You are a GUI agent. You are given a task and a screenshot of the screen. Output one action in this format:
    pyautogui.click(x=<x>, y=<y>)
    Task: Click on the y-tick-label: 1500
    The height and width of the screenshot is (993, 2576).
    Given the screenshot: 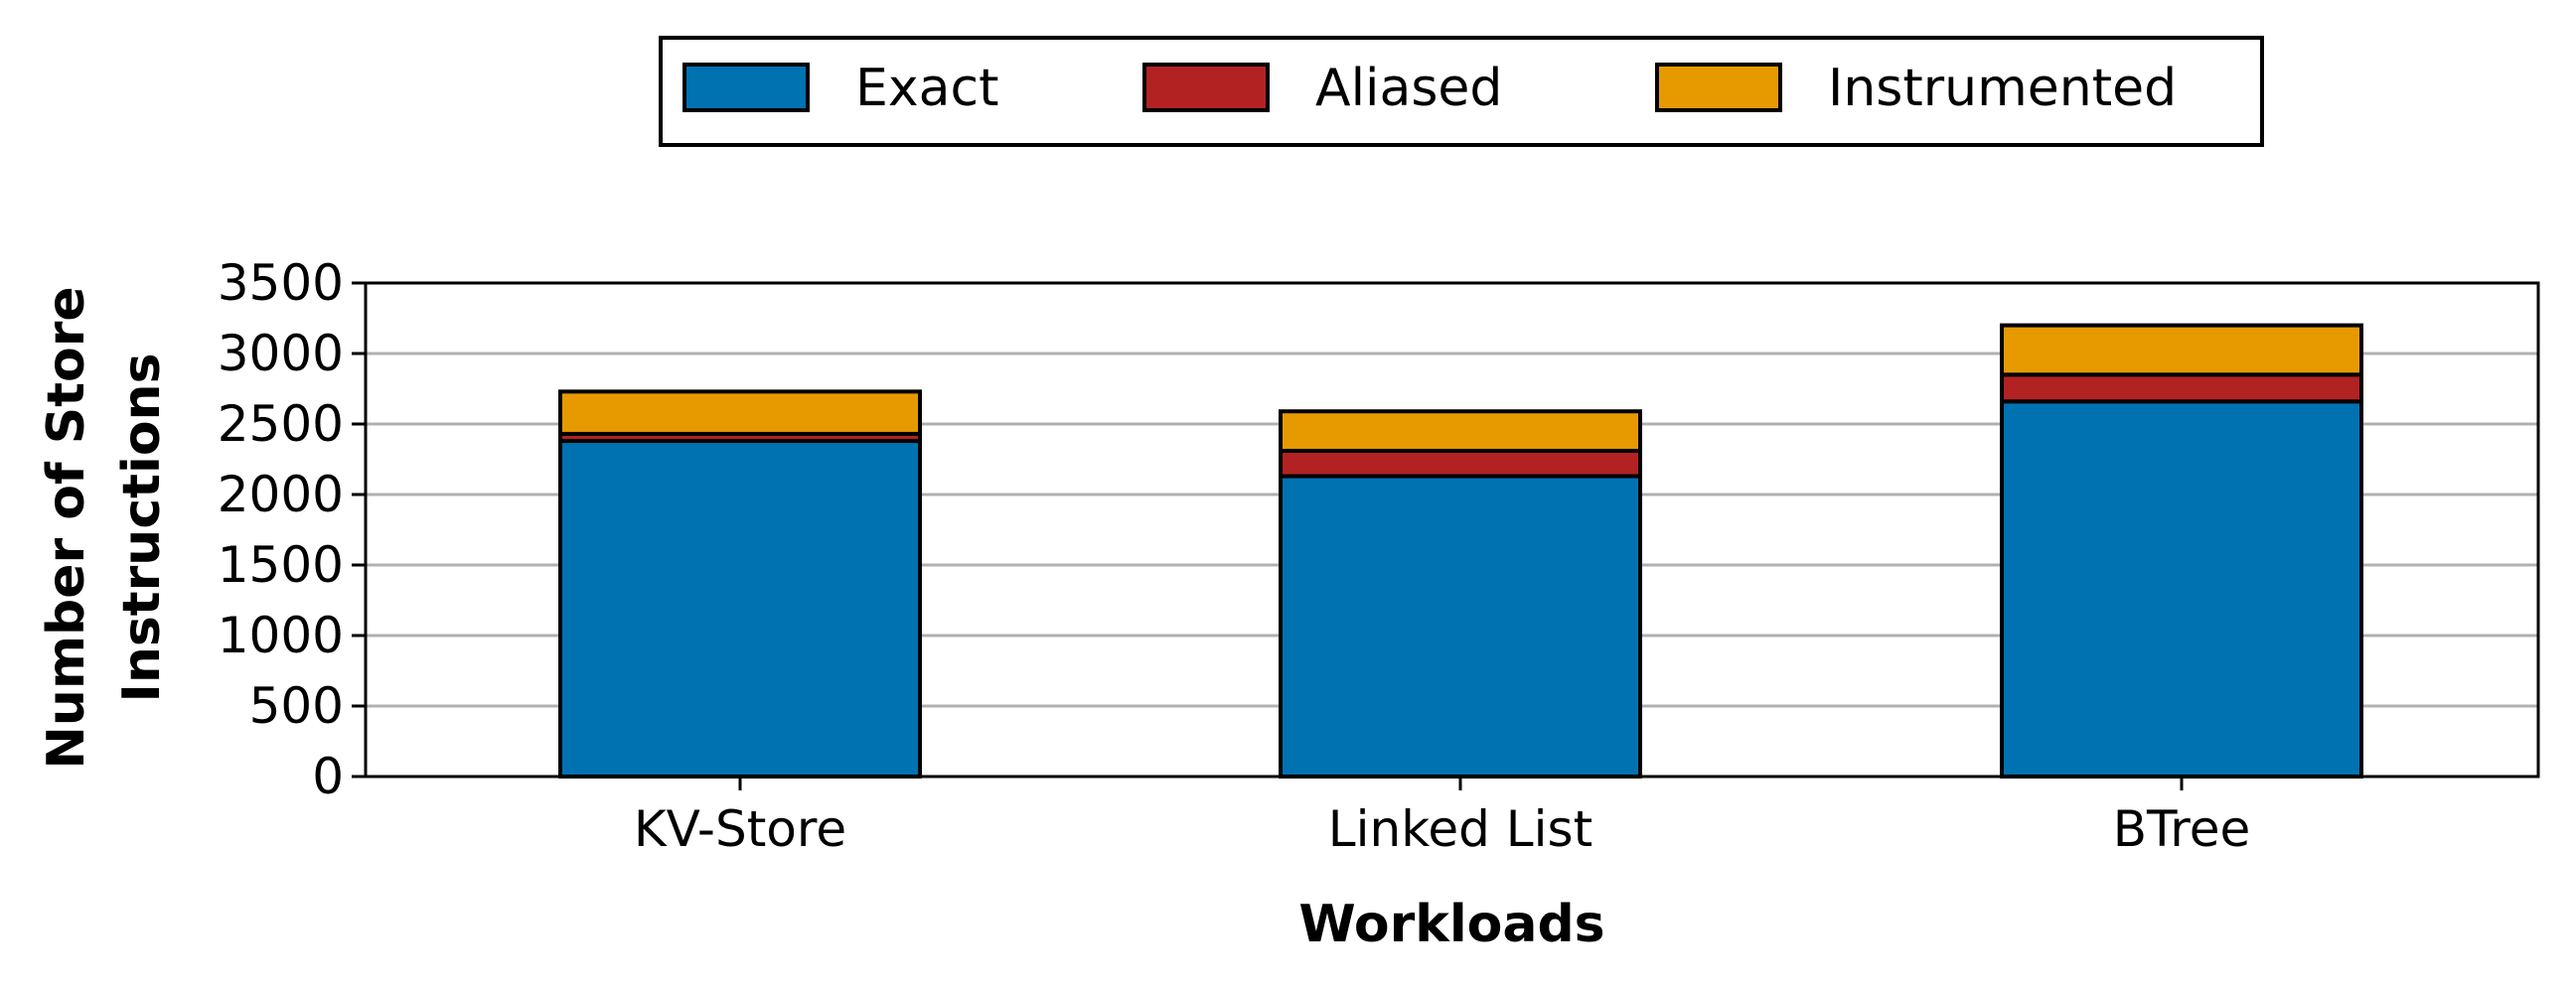 What is the action you would take?
    pyautogui.click(x=281, y=565)
    